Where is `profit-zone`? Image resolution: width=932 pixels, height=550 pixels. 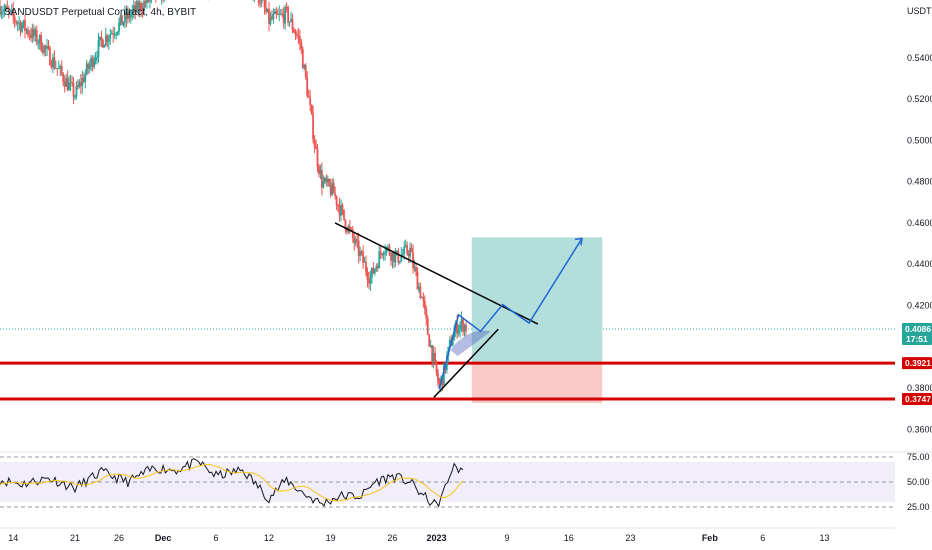
profit-zone is located at coordinates (537, 300).